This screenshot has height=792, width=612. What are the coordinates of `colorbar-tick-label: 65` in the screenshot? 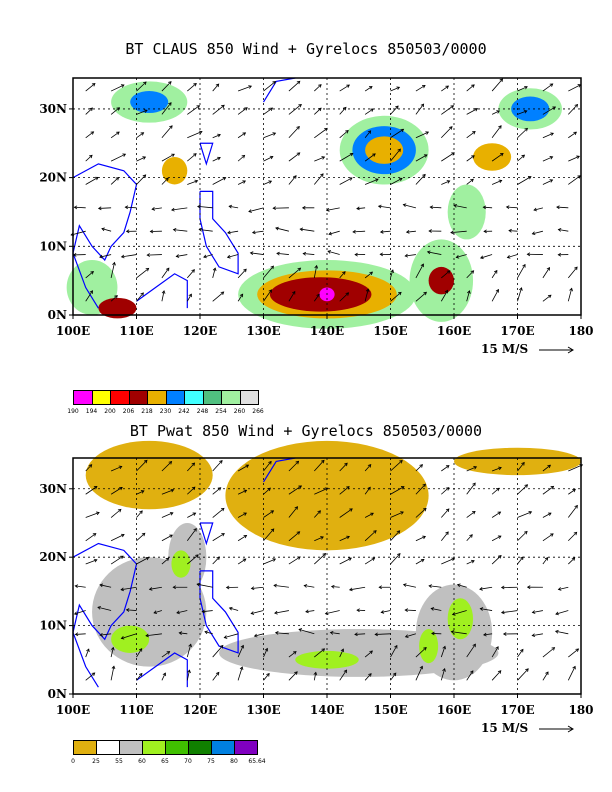 It's located at (165, 761).